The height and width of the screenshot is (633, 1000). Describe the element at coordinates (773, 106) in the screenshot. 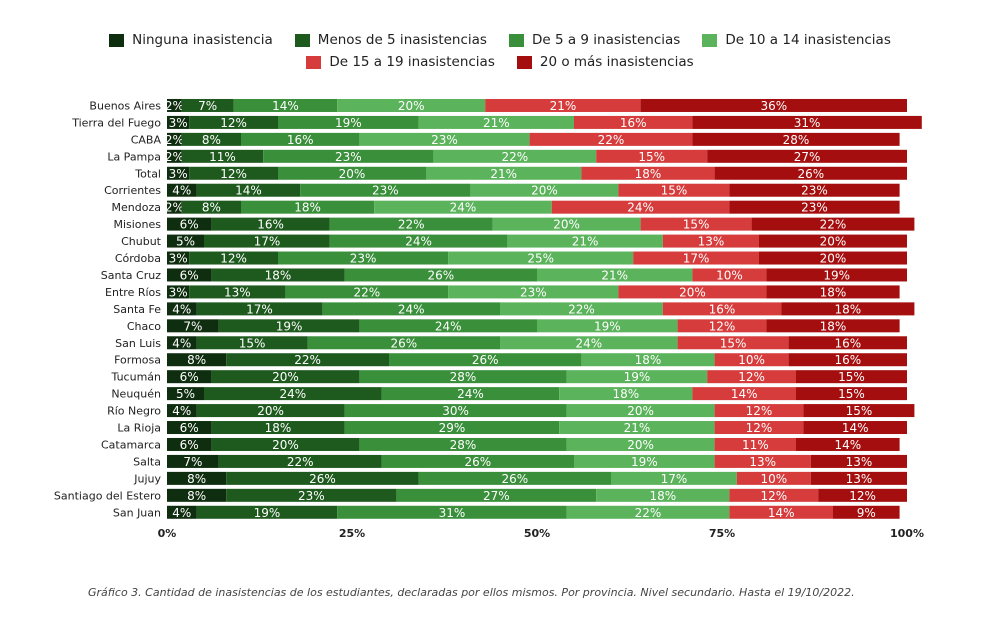

I see `data-label: 36%` at that location.